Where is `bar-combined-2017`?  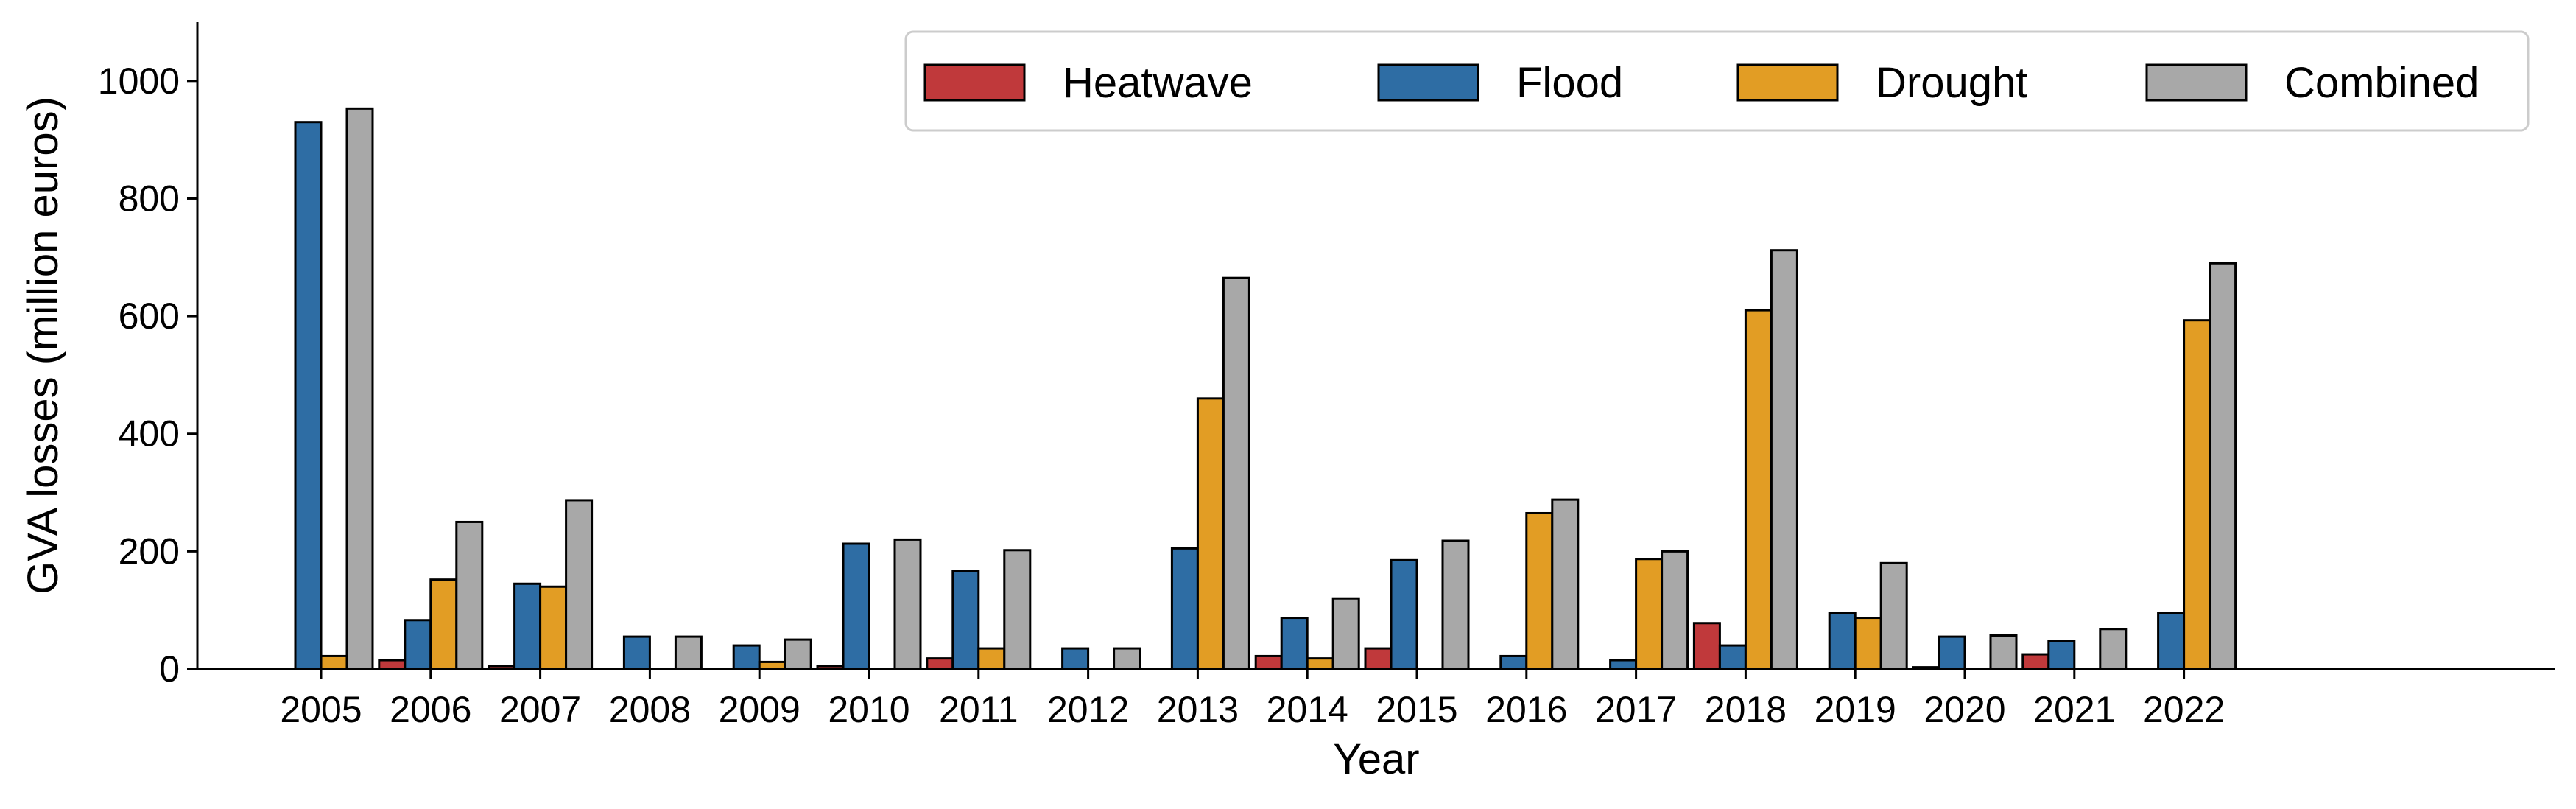
bar-combined-2017 is located at coordinates (1675, 610).